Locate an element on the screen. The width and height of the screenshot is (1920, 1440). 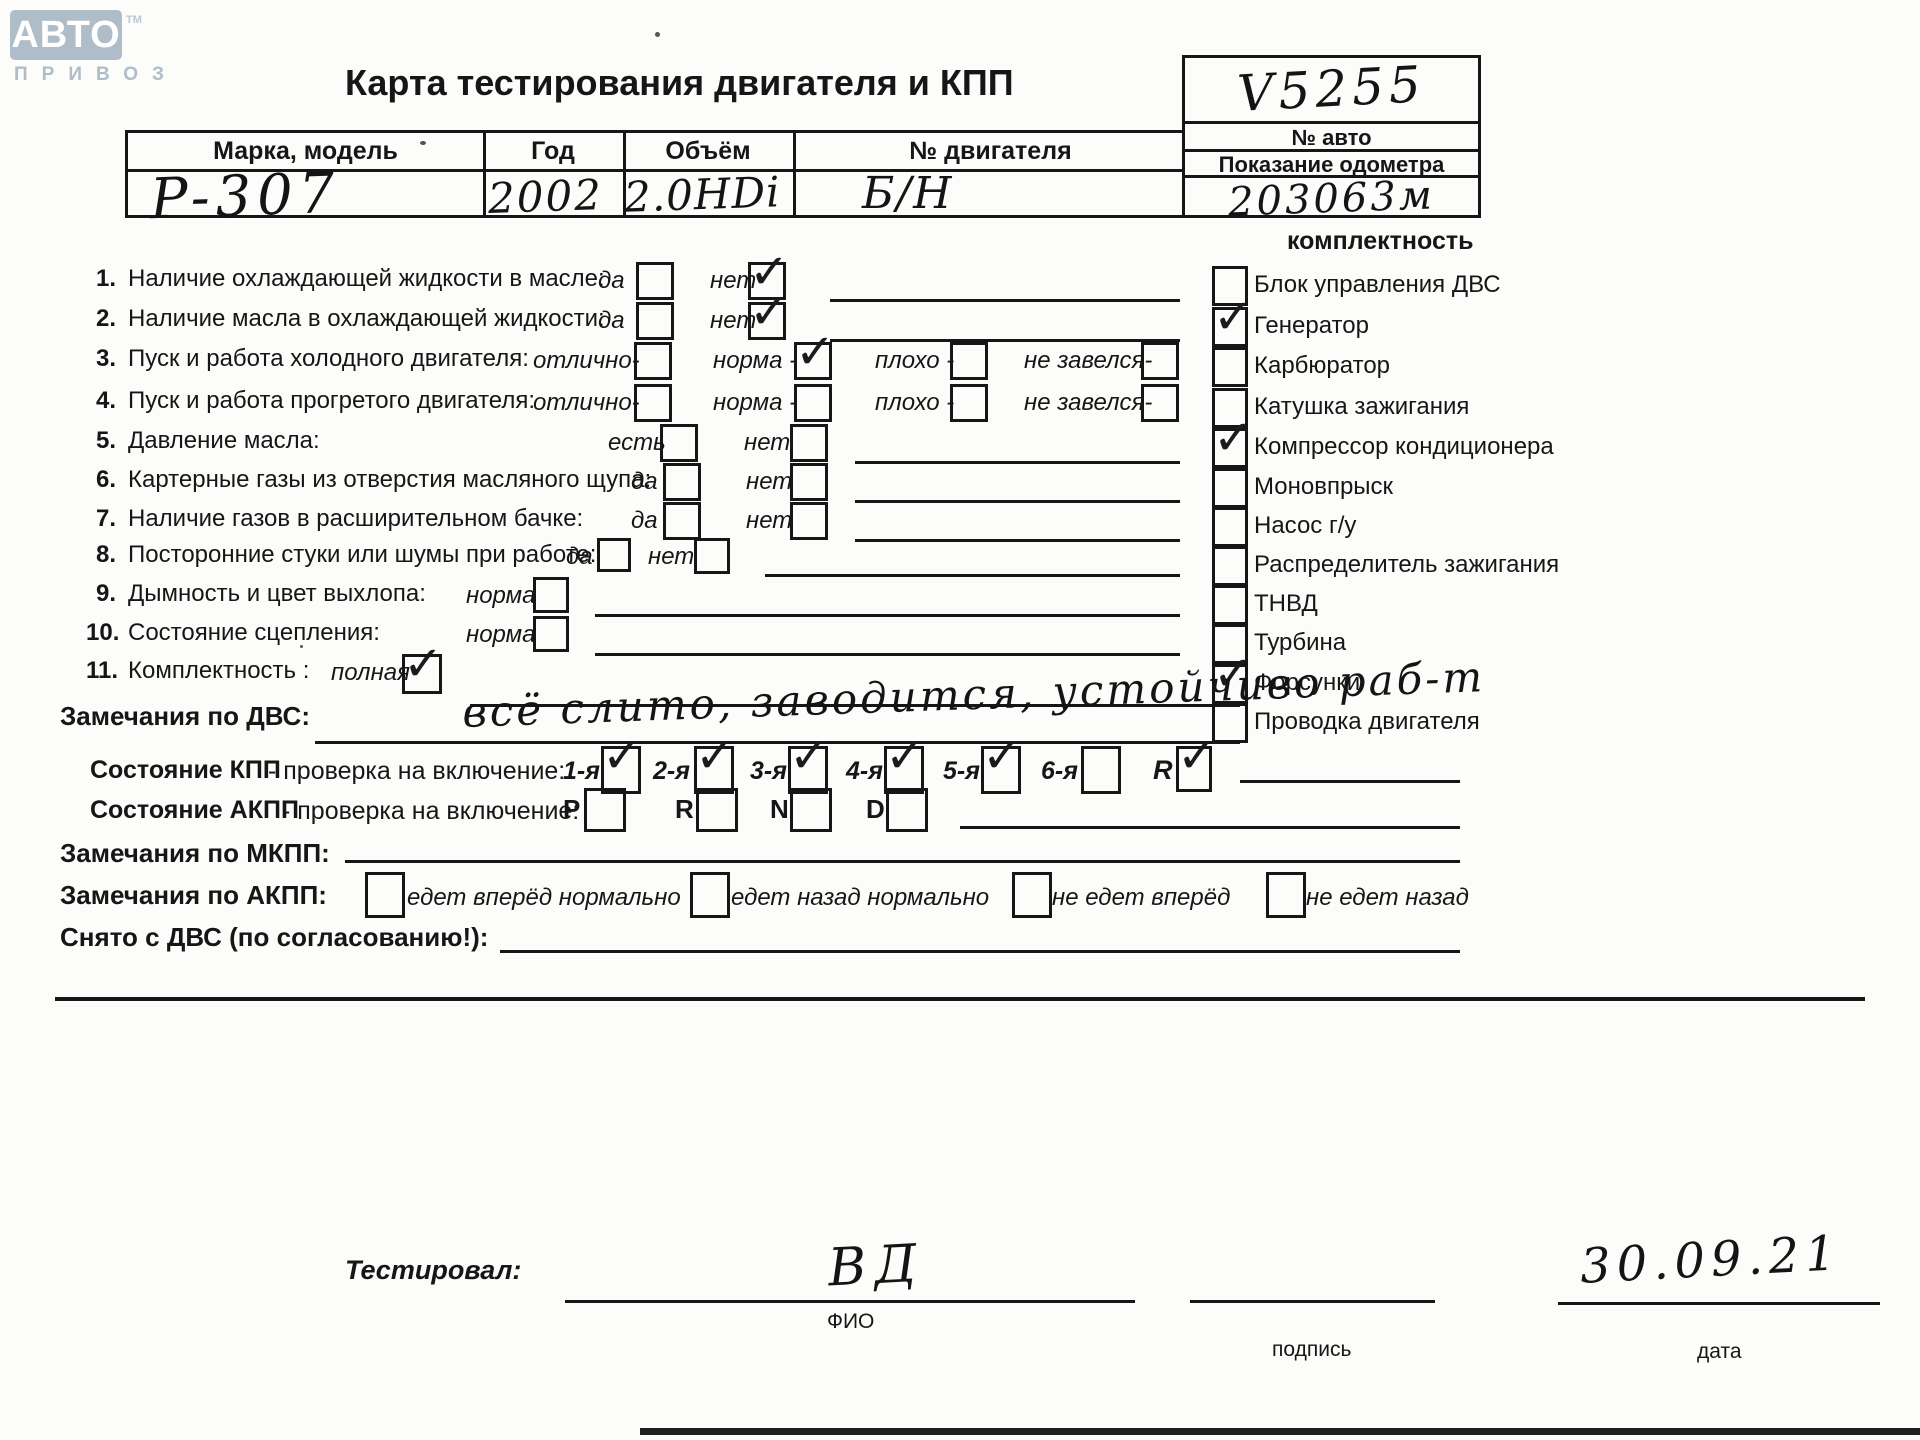
fio-line is located at coordinates (850, 1301).